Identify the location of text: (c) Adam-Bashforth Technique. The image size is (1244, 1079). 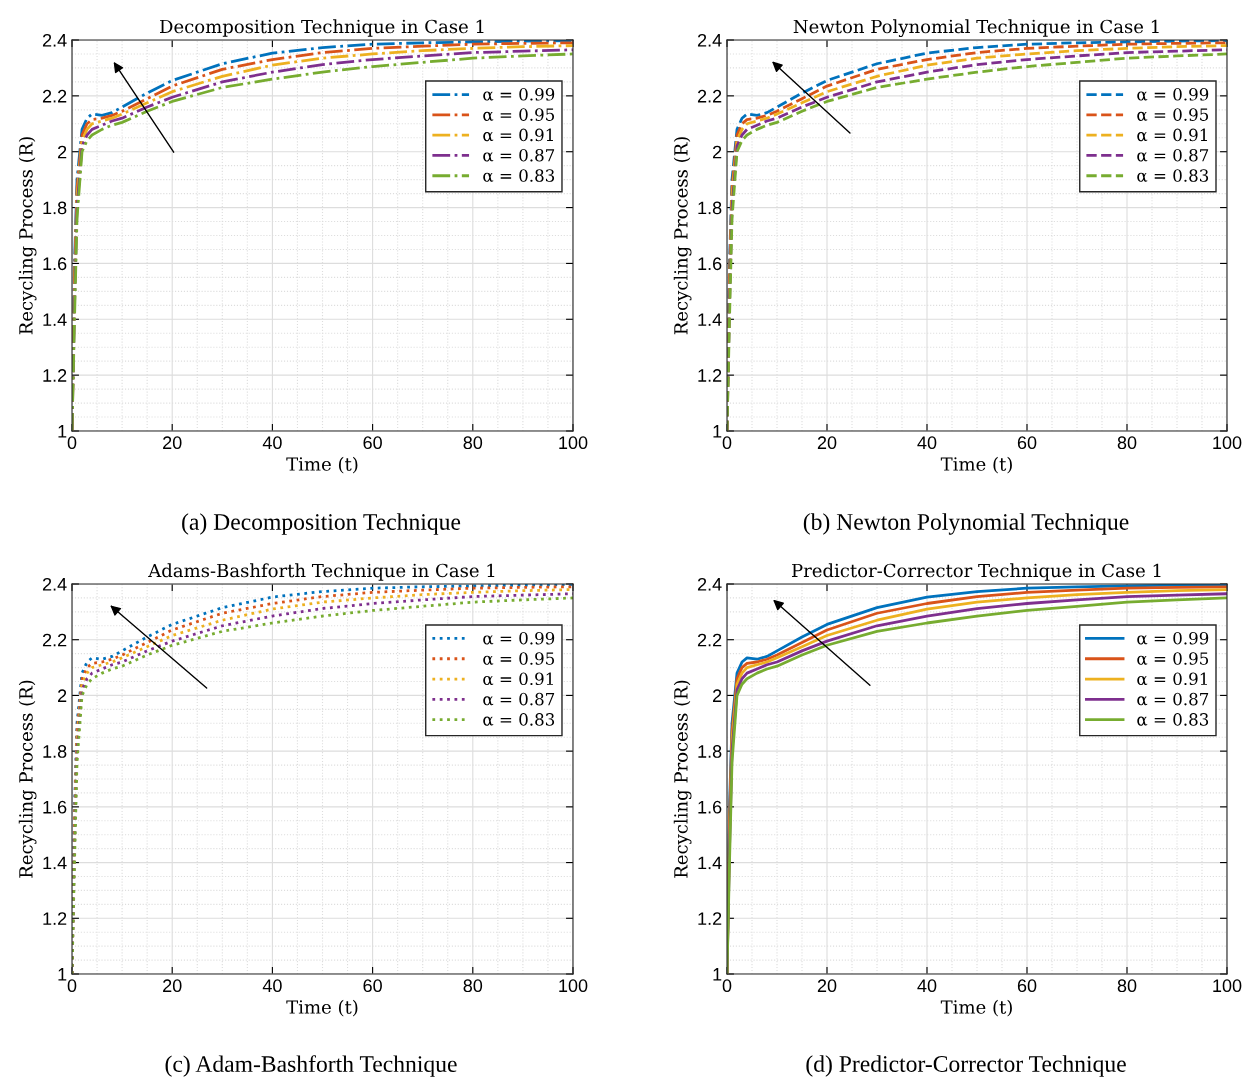
(311, 1066).